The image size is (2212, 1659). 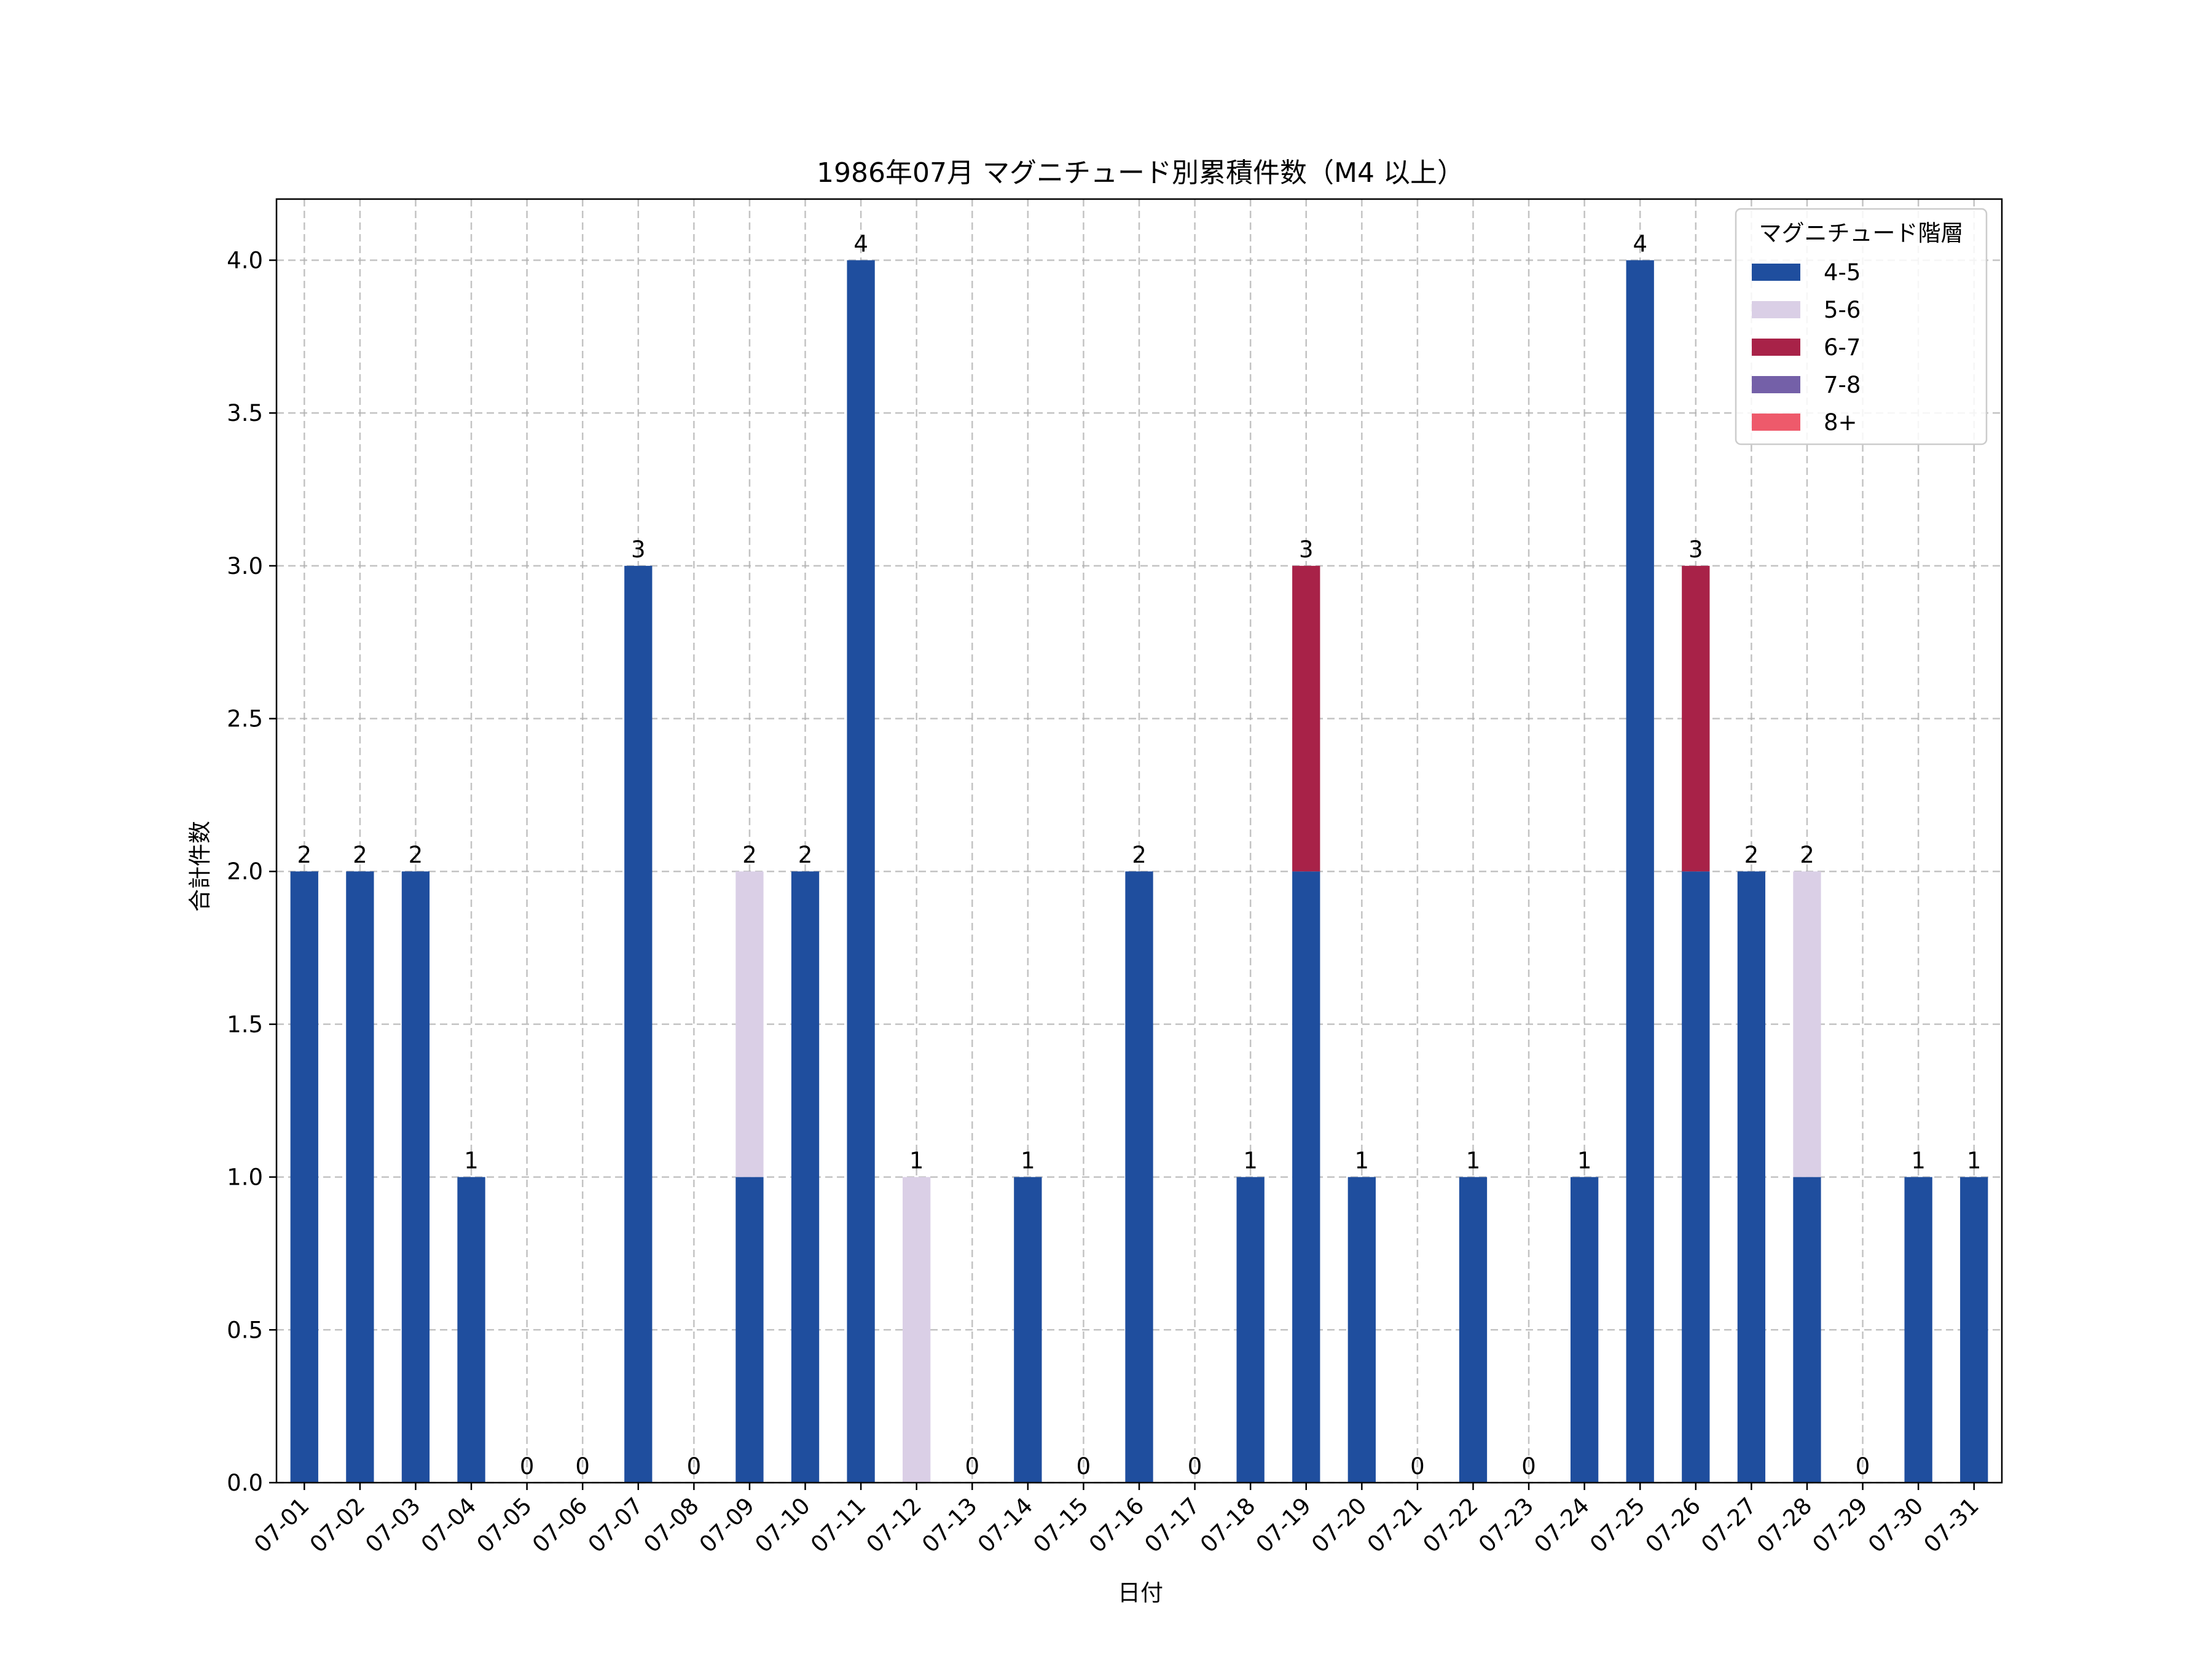 I want to click on y-axis: 0.0 0.5 1.0 1.5 2.0 2.5 3.0 3.5 4.0, so click(x=251, y=871).